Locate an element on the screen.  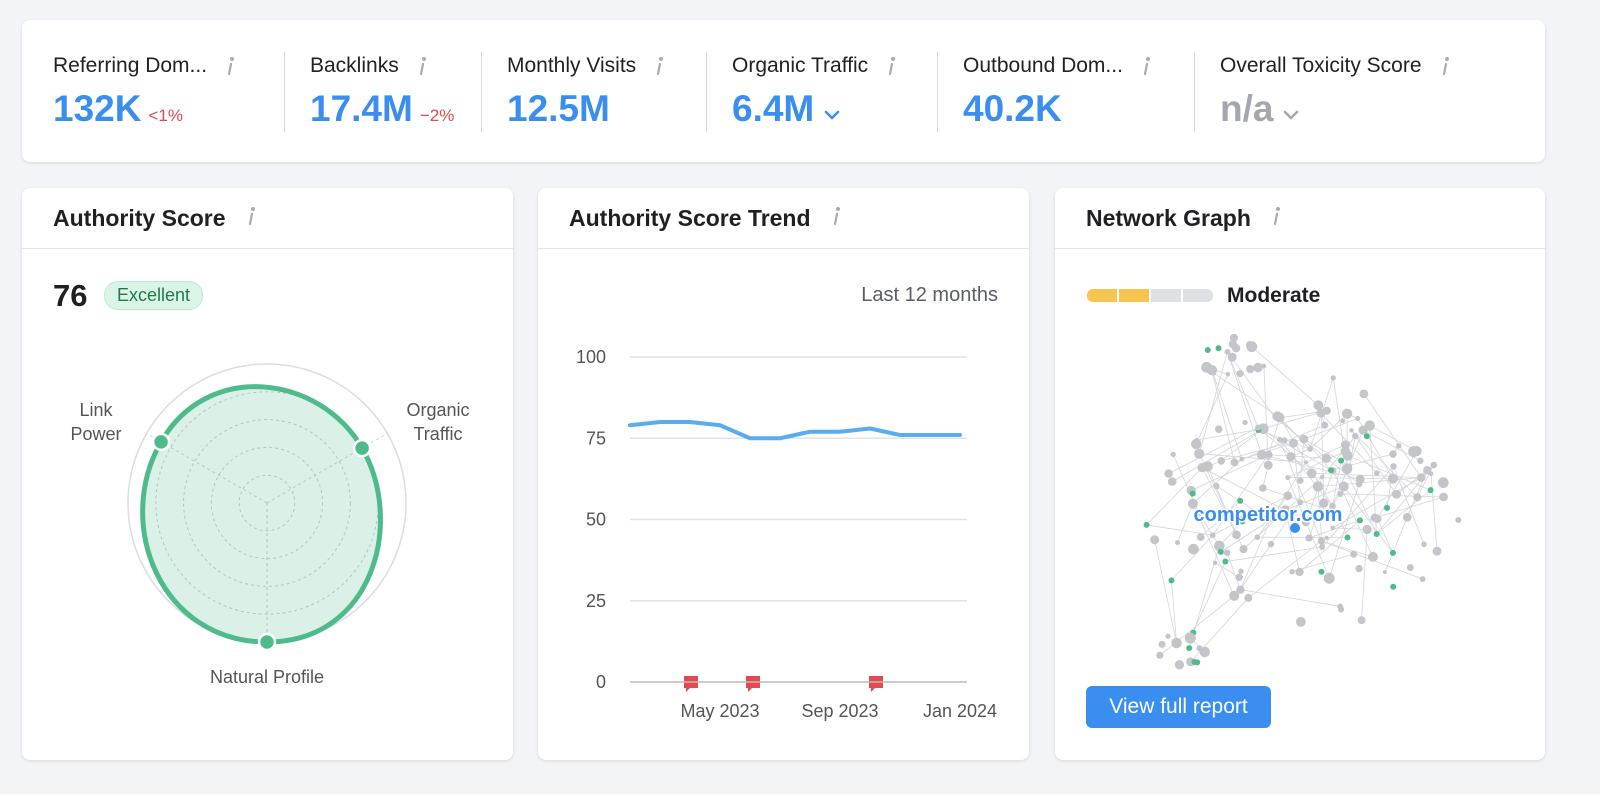
metric-value-text: n/a is located at coordinates (1247, 108).